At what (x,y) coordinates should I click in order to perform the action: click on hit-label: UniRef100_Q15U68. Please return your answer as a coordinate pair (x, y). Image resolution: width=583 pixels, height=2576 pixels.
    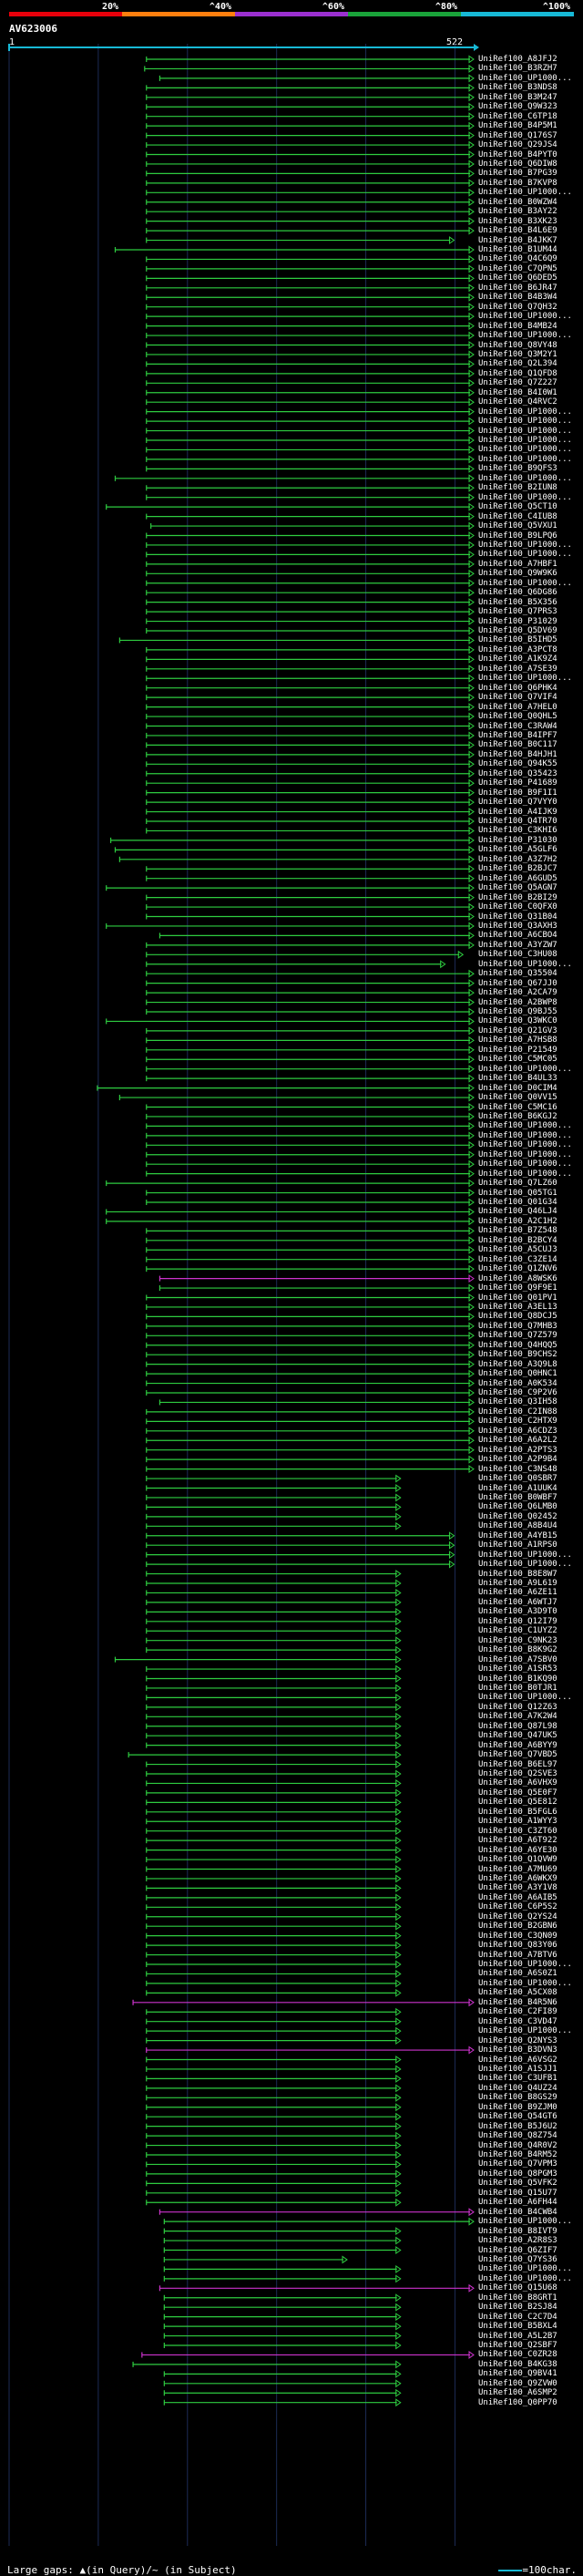
    Looking at the image, I should click on (517, 2288).